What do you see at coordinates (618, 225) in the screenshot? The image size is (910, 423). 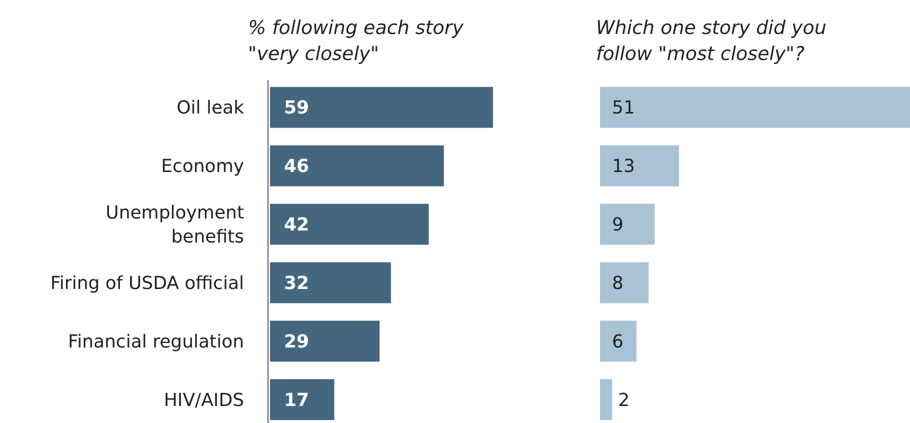 I see `data-label: 9` at bounding box center [618, 225].